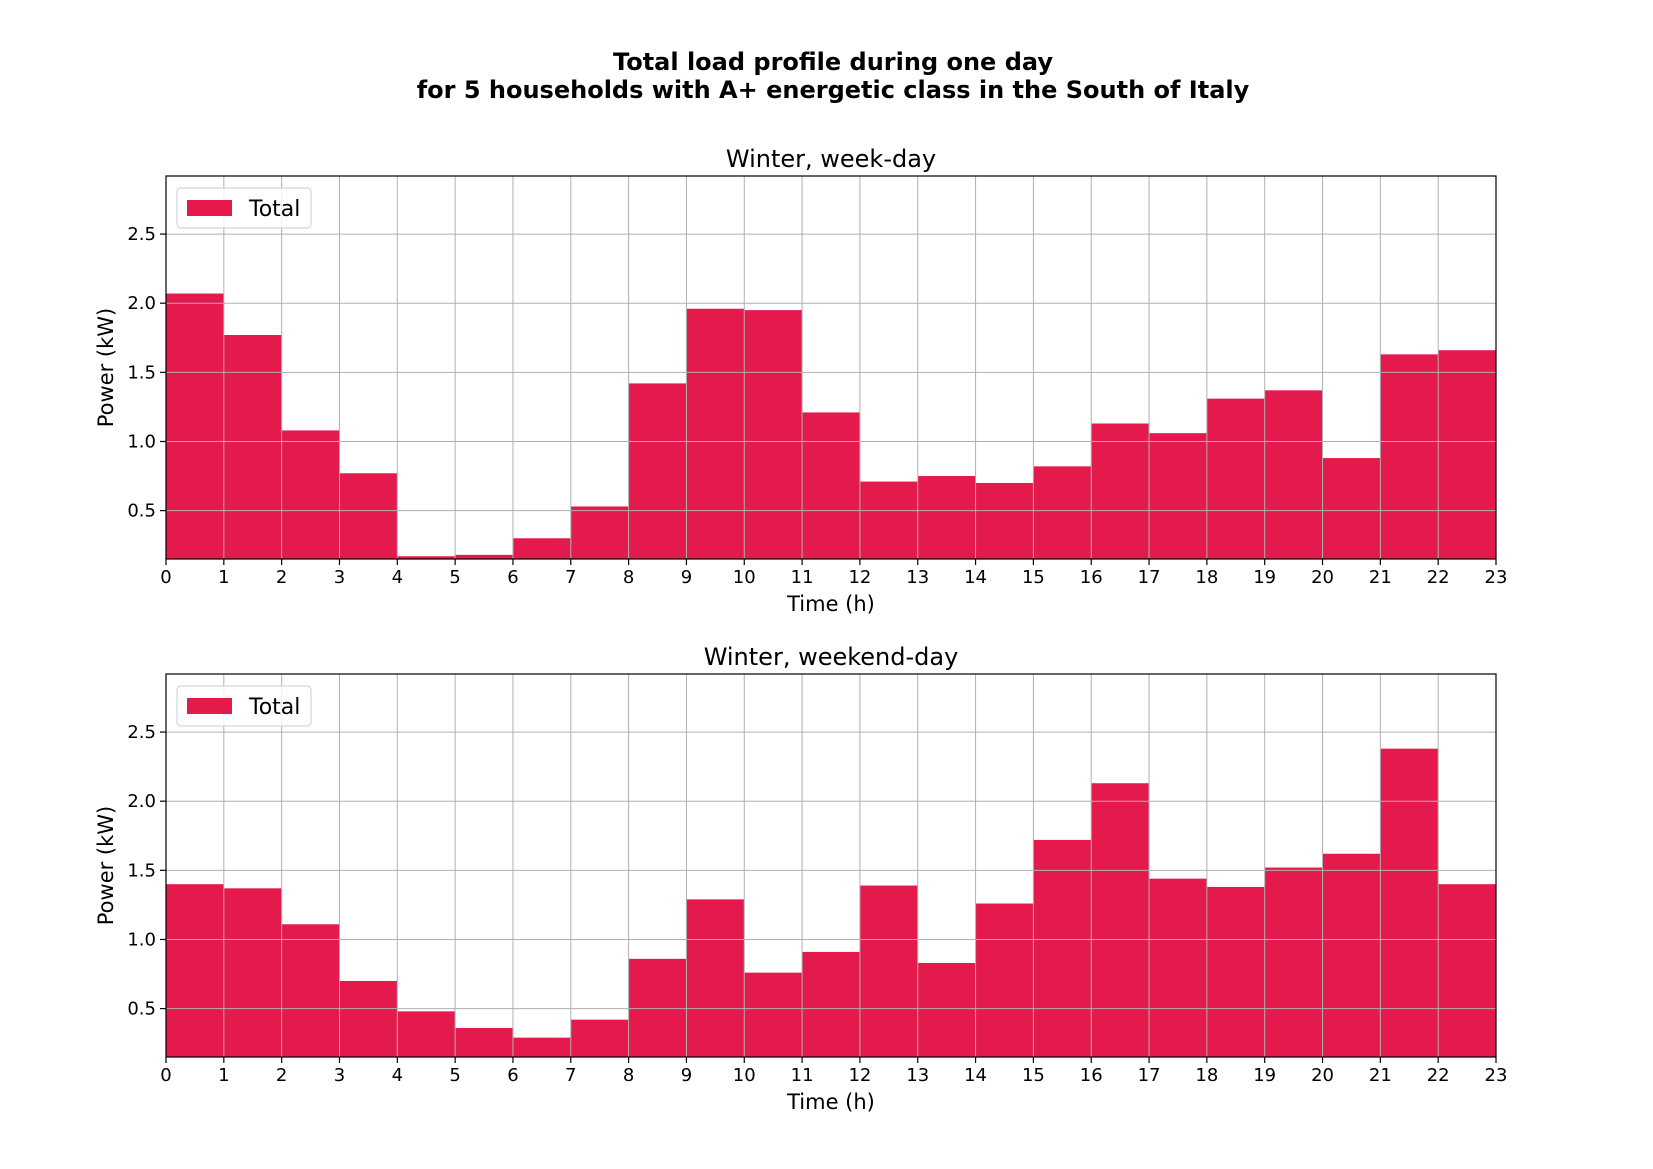  What do you see at coordinates (141, 234) in the screenshot?
I see `chart-0-ytick-label-2.5: 2.5` at bounding box center [141, 234].